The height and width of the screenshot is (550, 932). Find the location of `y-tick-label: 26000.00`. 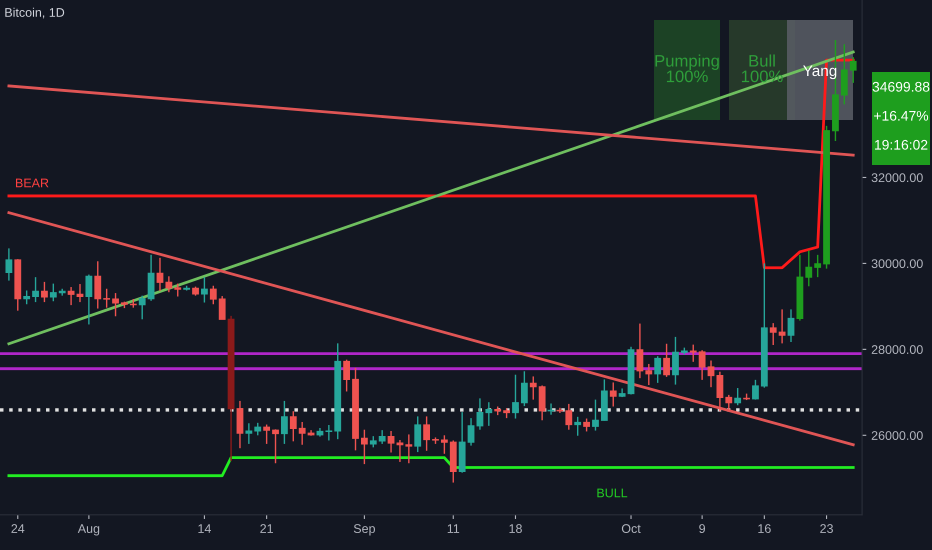

y-tick-label: 26000.00 is located at coordinates (897, 435).